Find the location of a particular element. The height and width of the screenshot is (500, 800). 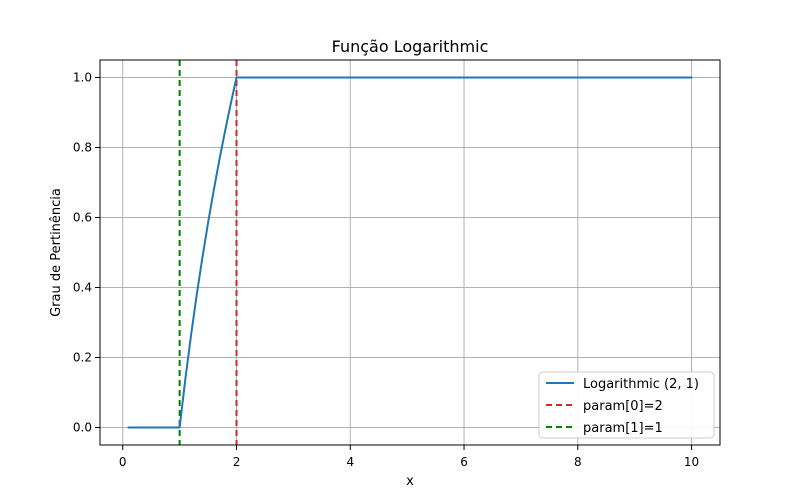

legend: Logarithmic (2, 1) param[0]=2 param[1]=1 is located at coordinates (626, 405).